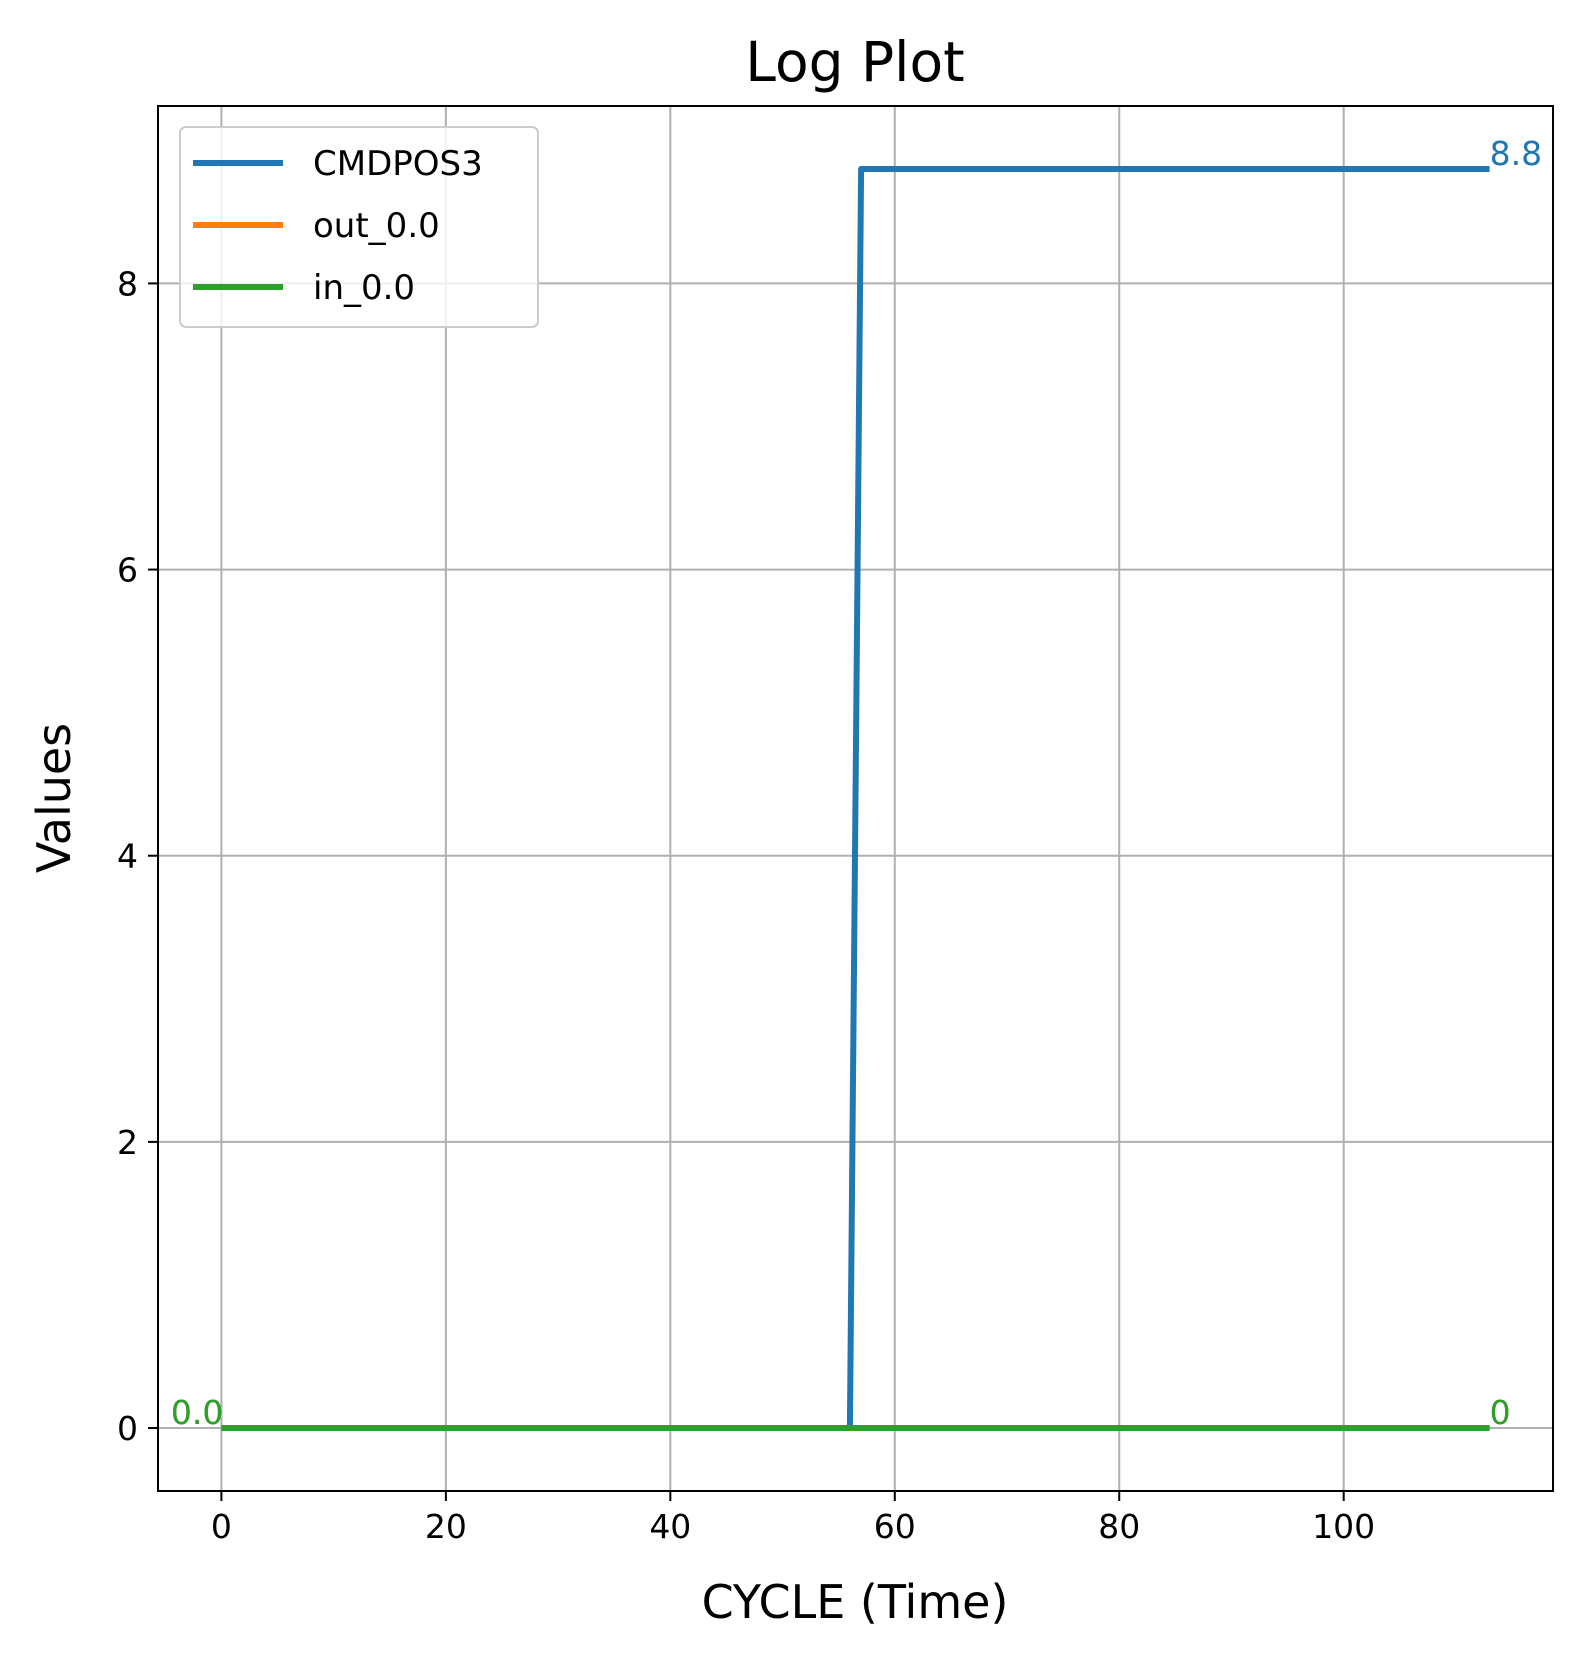 The height and width of the screenshot is (1667, 1587). What do you see at coordinates (221, 1526) in the screenshot?
I see `x-tick-label: 0` at bounding box center [221, 1526].